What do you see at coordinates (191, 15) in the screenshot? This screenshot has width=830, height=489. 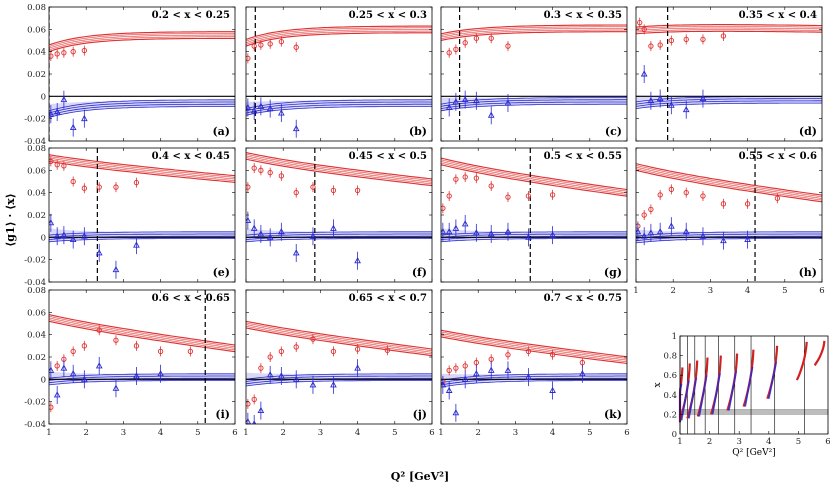 I see `panel-title: 0.2 < x < 0.25` at bounding box center [191, 15].